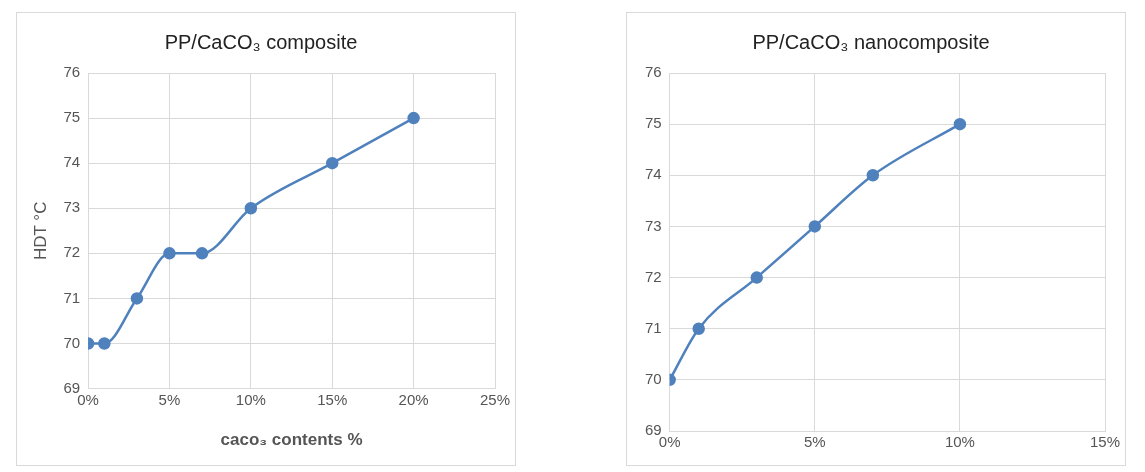 The image size is (1145, 472). Describe the element at coordinates (413, 399) in the screenshot. I see `x-tick-label: 20%` at that location.